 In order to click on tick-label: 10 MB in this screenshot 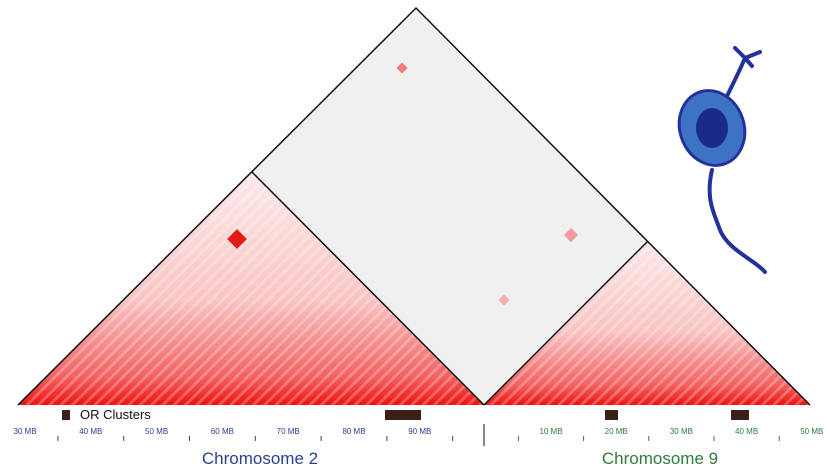, I will do `click(550, 431)`.